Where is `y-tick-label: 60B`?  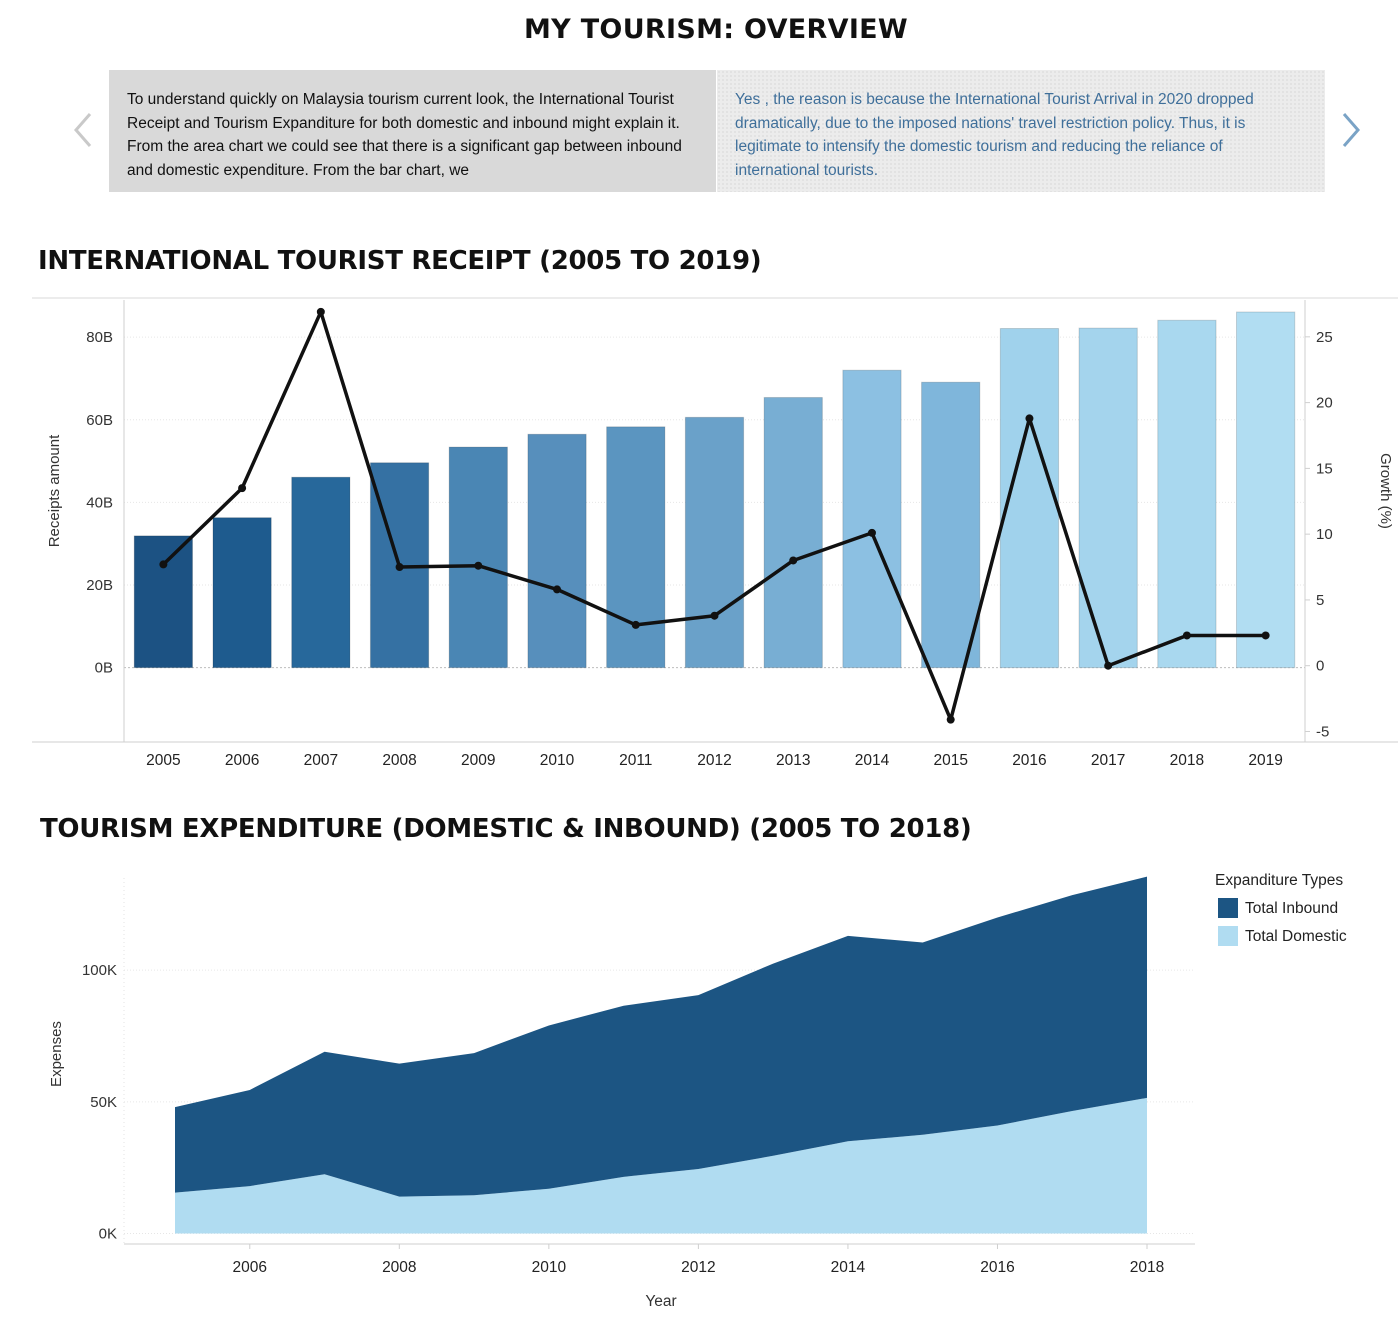
y-tick-label: 60B is located at coordinates (99, 420).